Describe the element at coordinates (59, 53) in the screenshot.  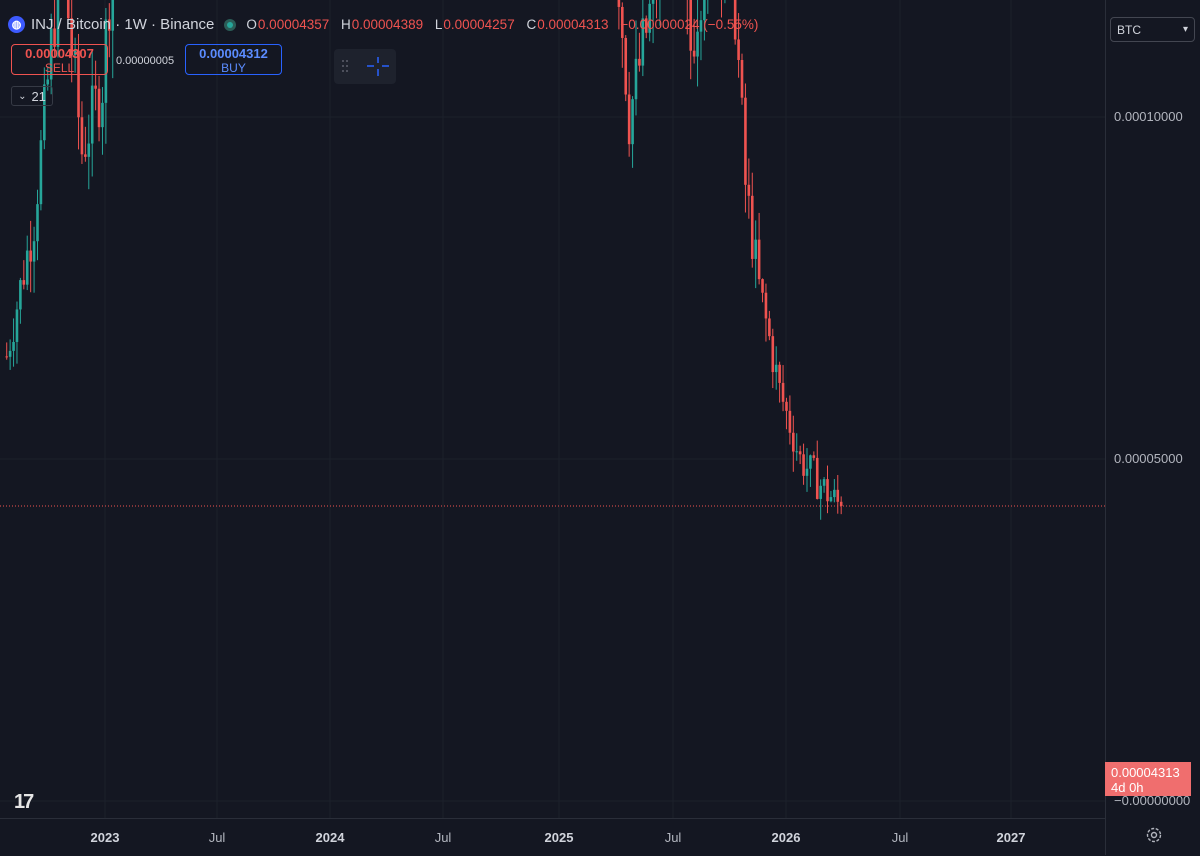
I see `sell-price: 0.00004307` at that location.